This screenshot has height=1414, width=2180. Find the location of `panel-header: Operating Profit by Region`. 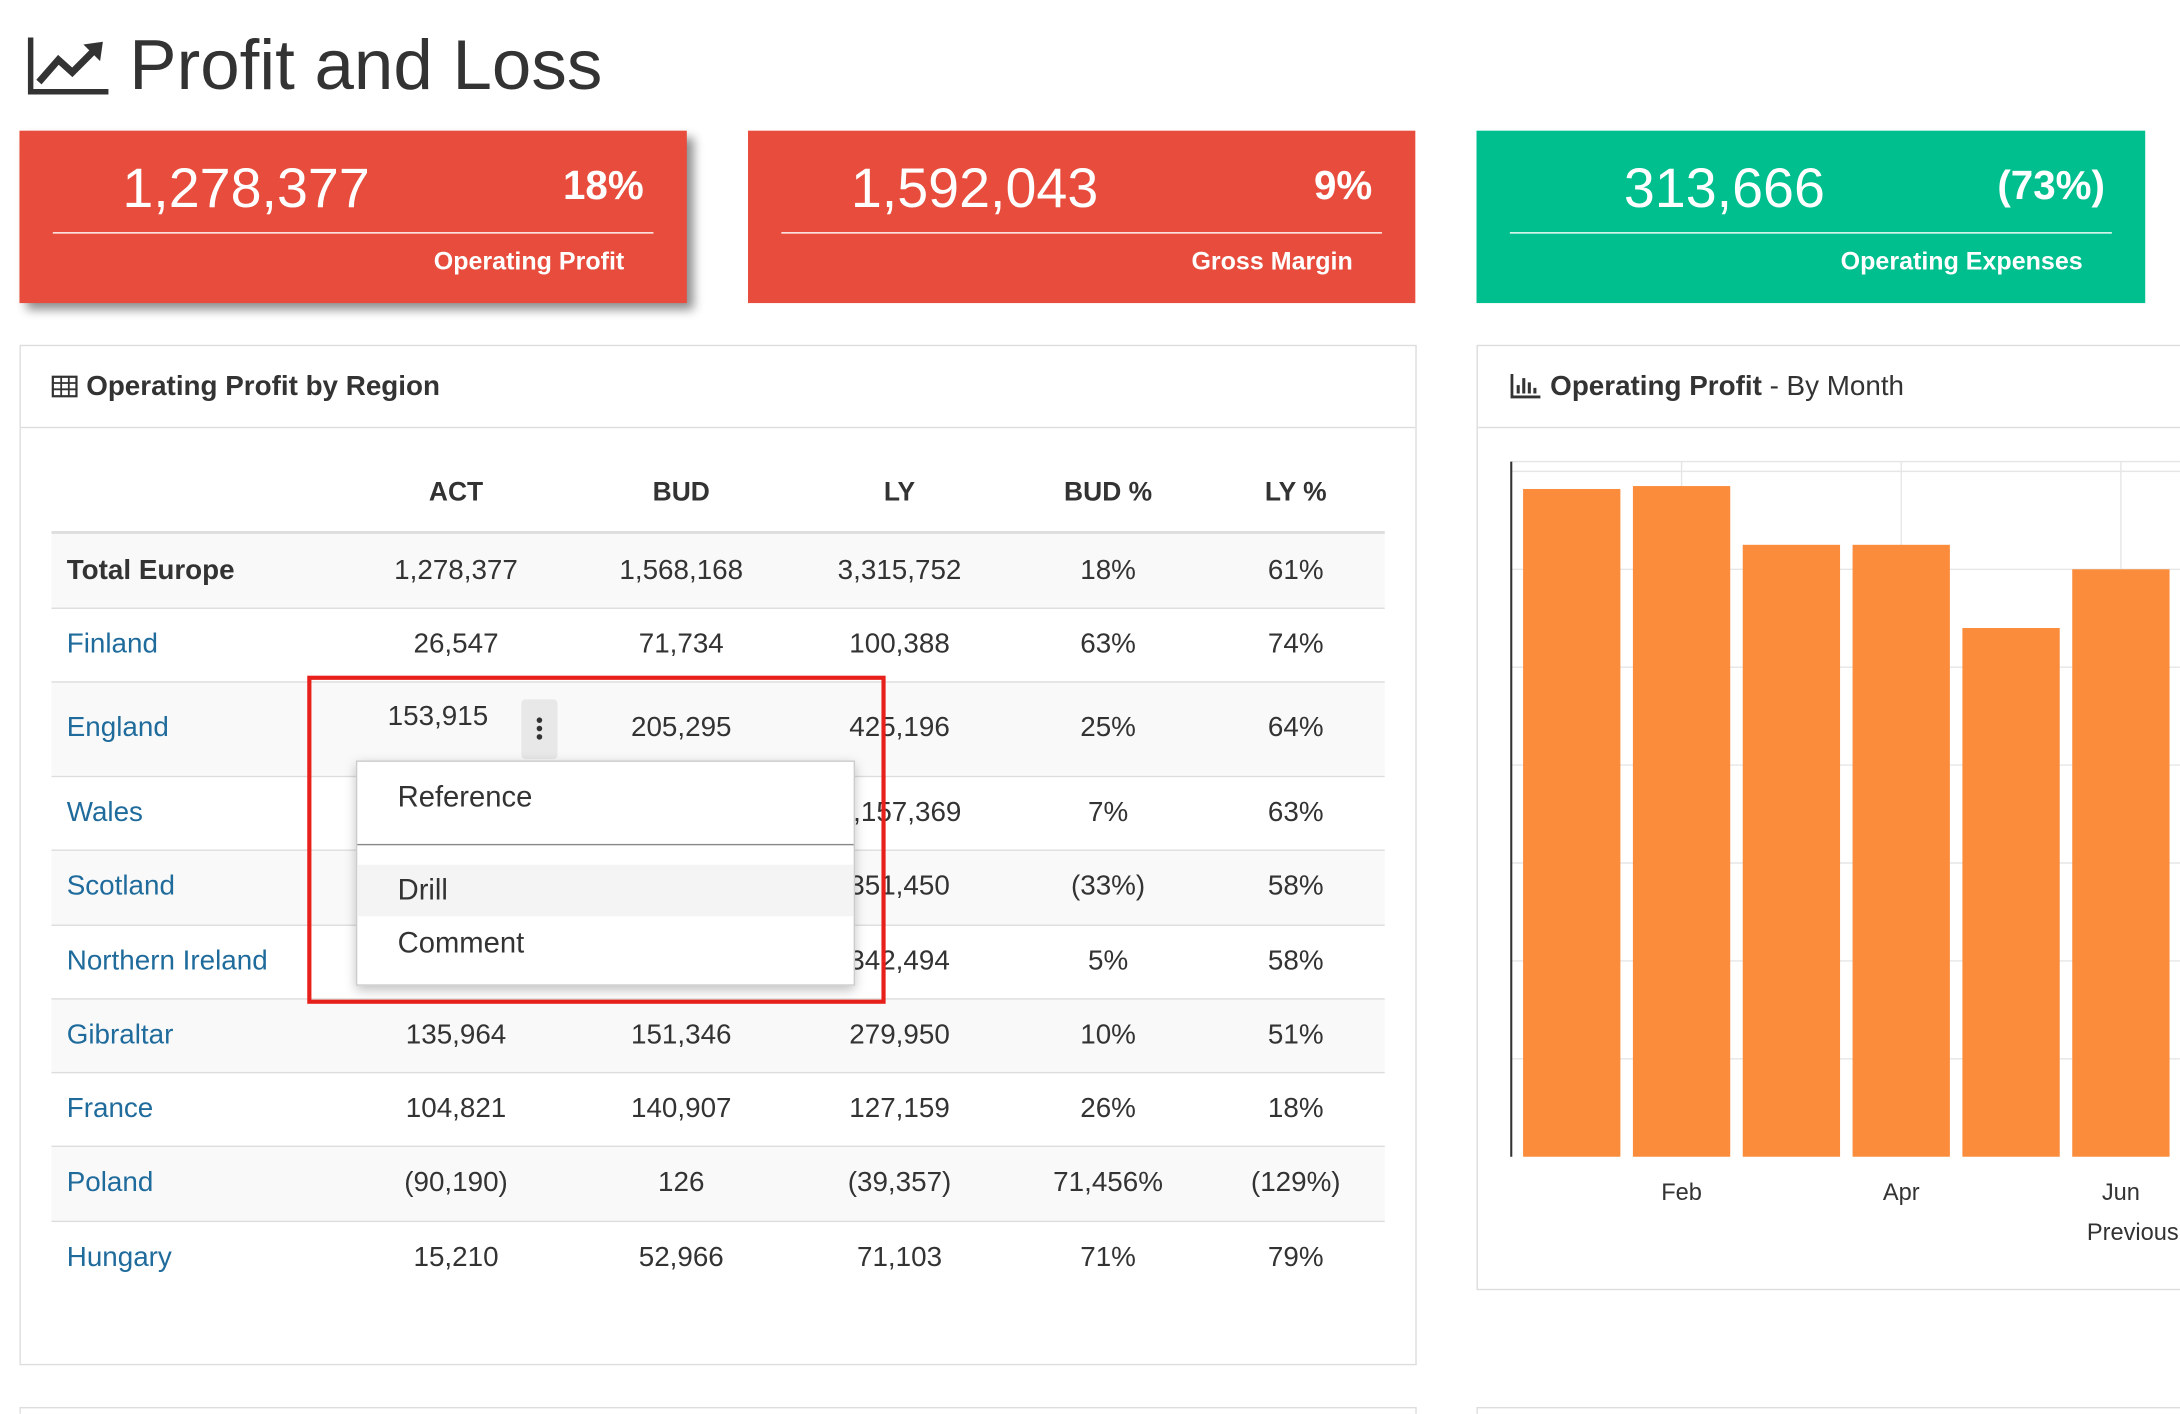

panel-header: Operating Profit by Region is located at coordinates (718, 387).